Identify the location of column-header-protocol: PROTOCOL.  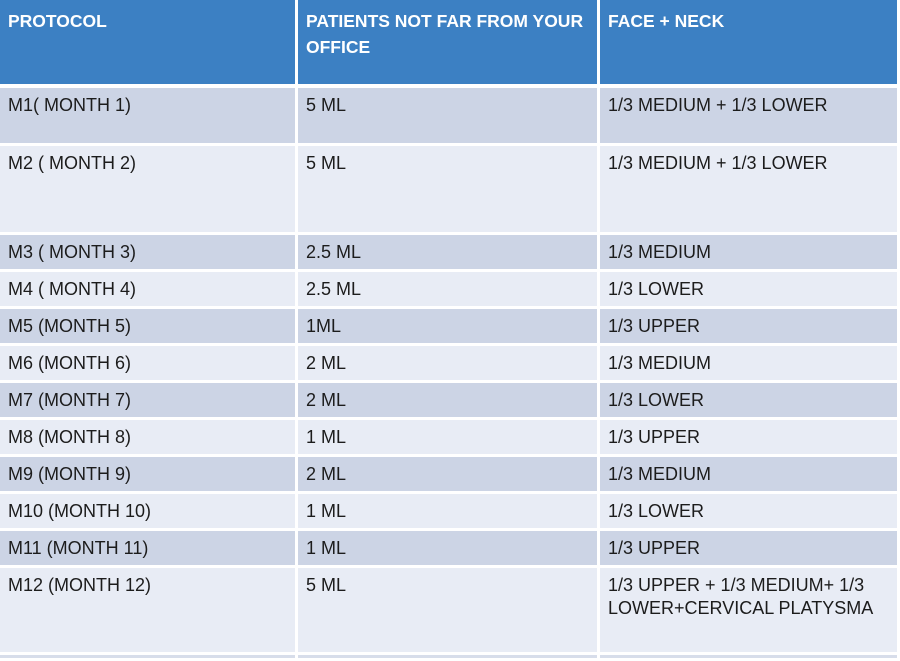
(147, 42).